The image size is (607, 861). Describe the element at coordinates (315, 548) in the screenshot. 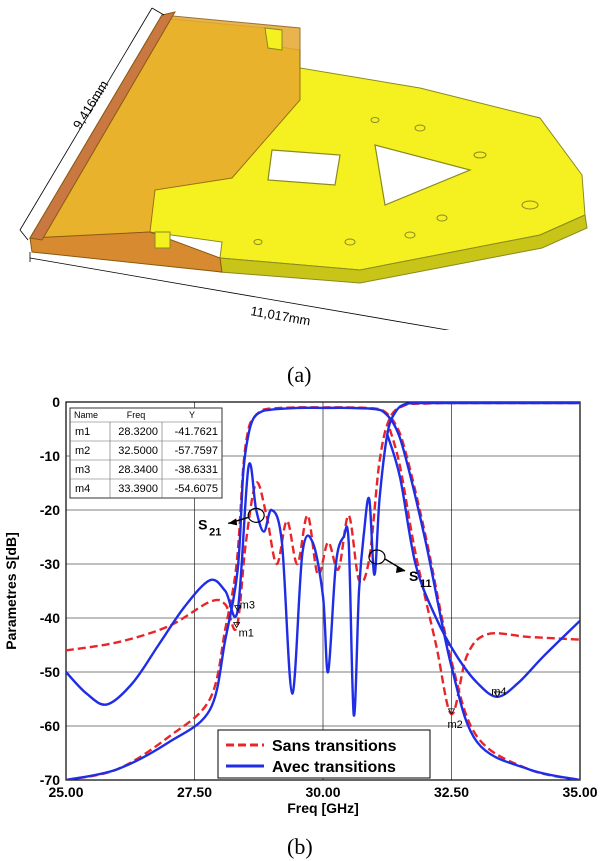

I see `s-param-annotations: S 21S 11` at that location.